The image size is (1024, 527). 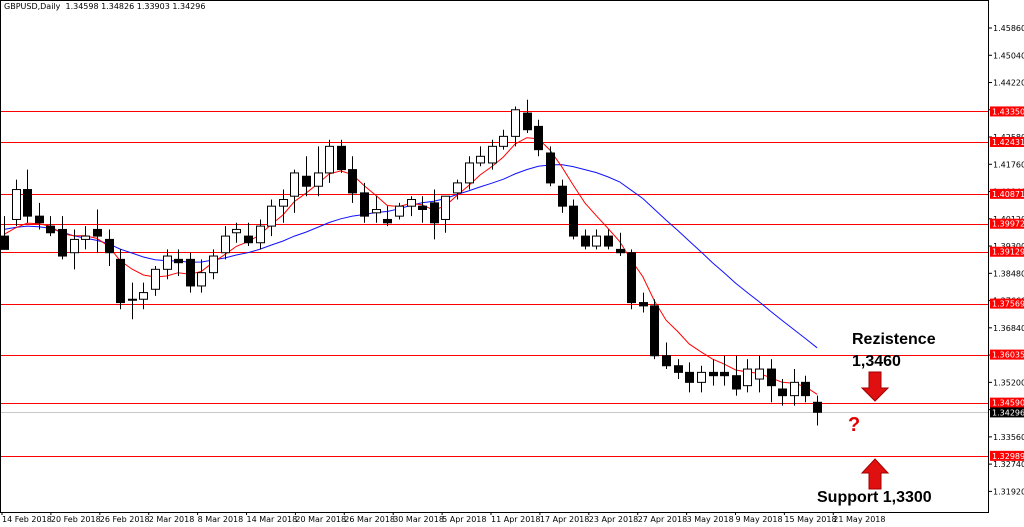 What do you see at coordinates (172, 519) in the screenshot?
I see `x-tick-label: 2 Mar 2018` at bounding box center [172, 519].